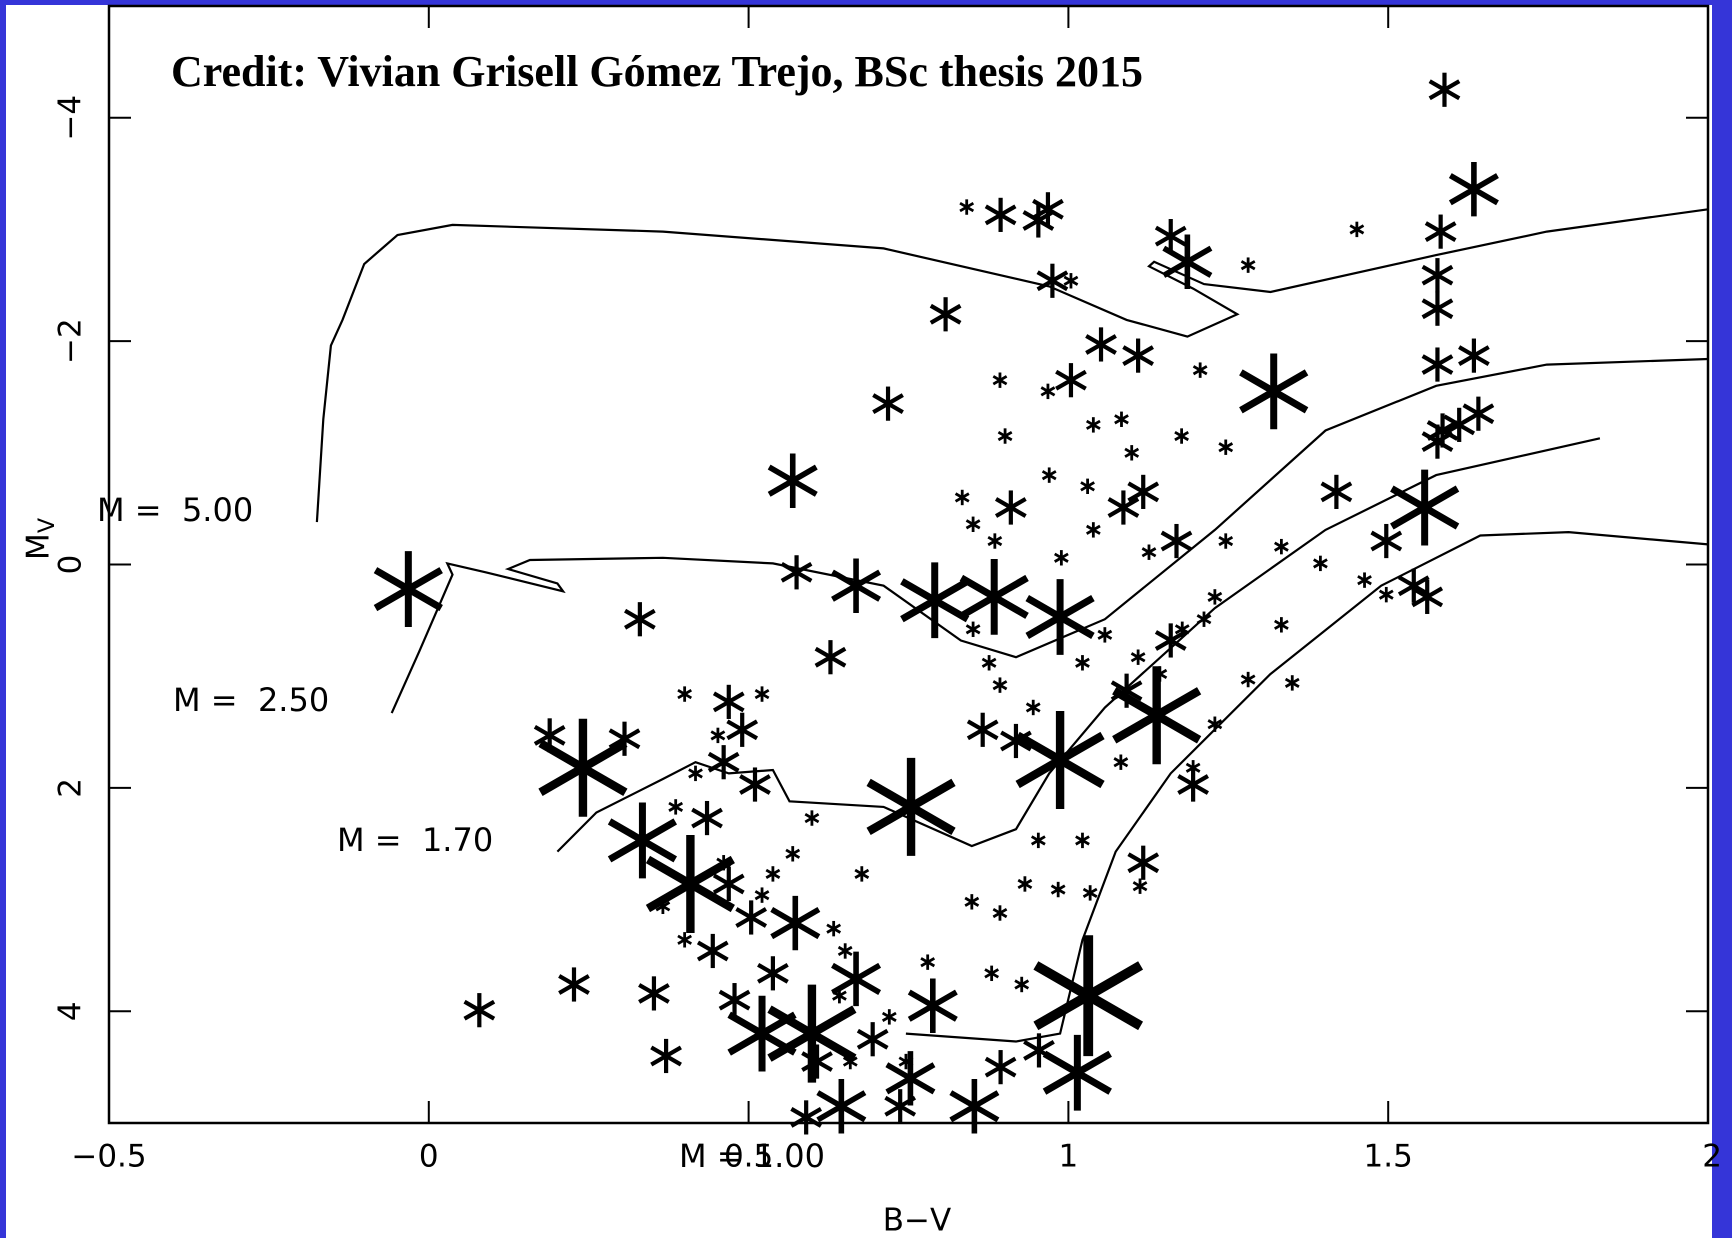 This screenshot has width=1732, height=1238. What do you see at coordinates (1069, 1157) in the screenshot?
I see `x-tick-label: 1` at bounding box center [1069, 1157].